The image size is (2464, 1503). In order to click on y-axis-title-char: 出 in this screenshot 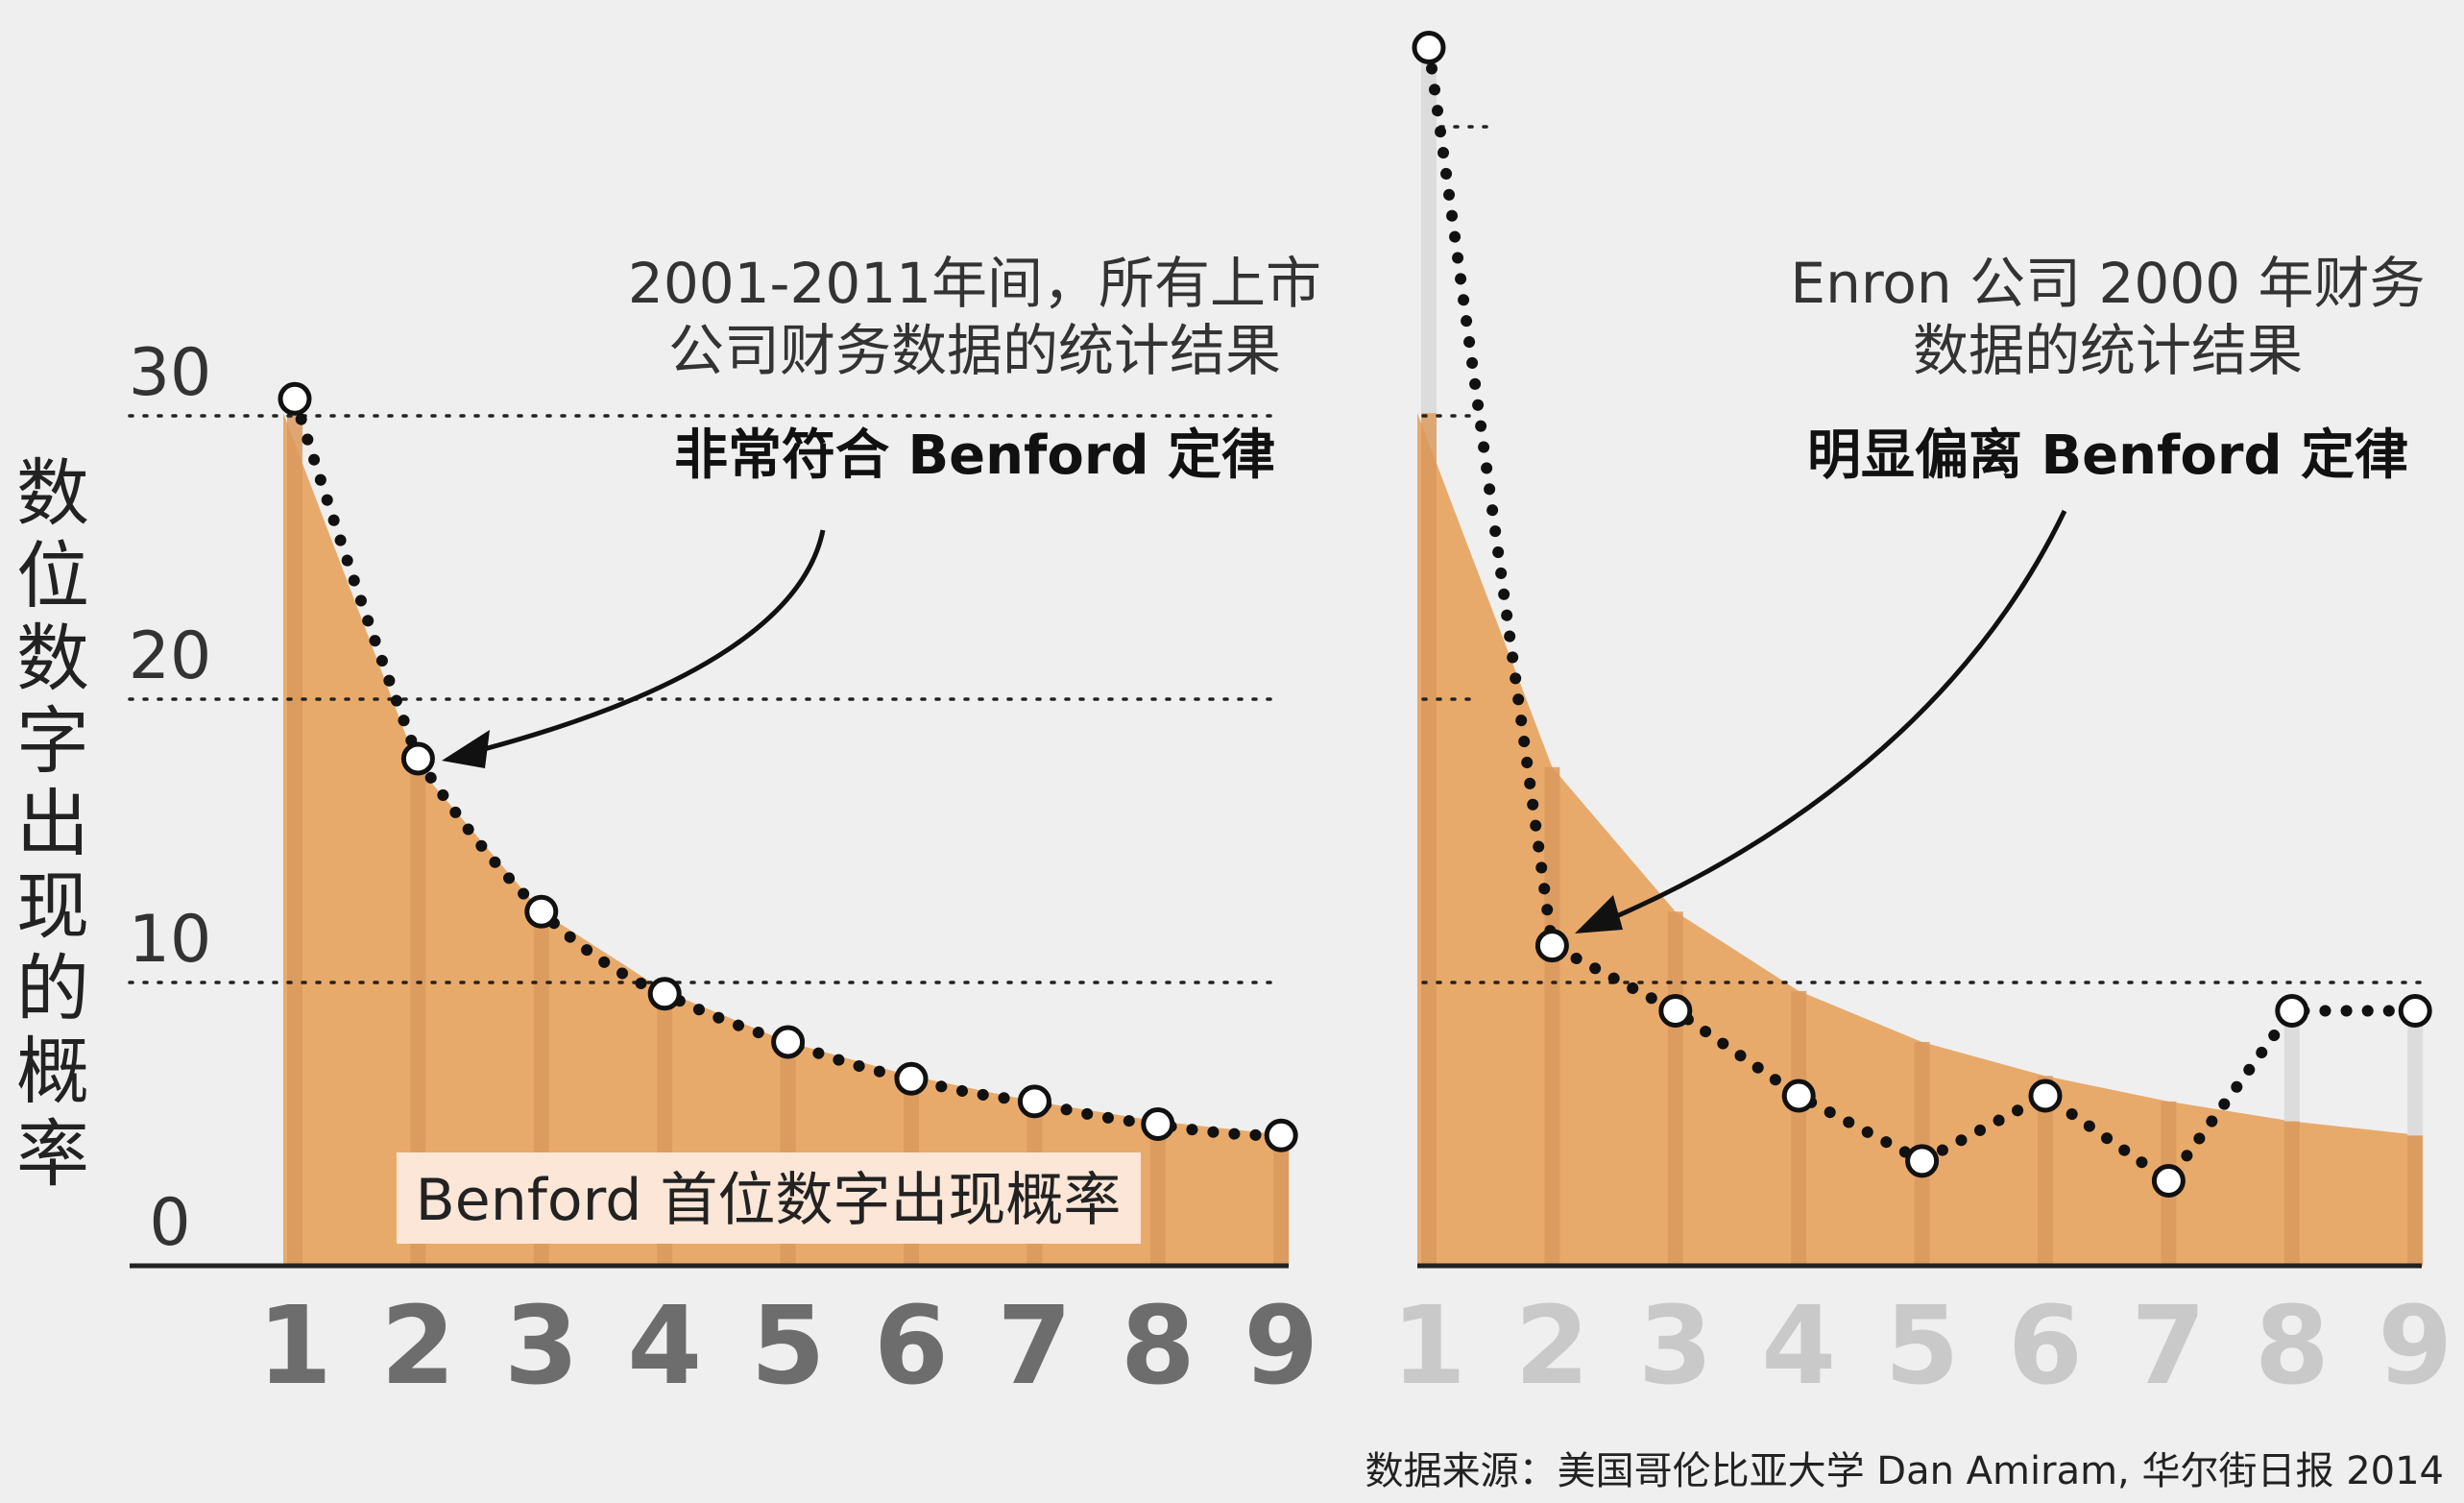, I will do `click(52, 823)`.